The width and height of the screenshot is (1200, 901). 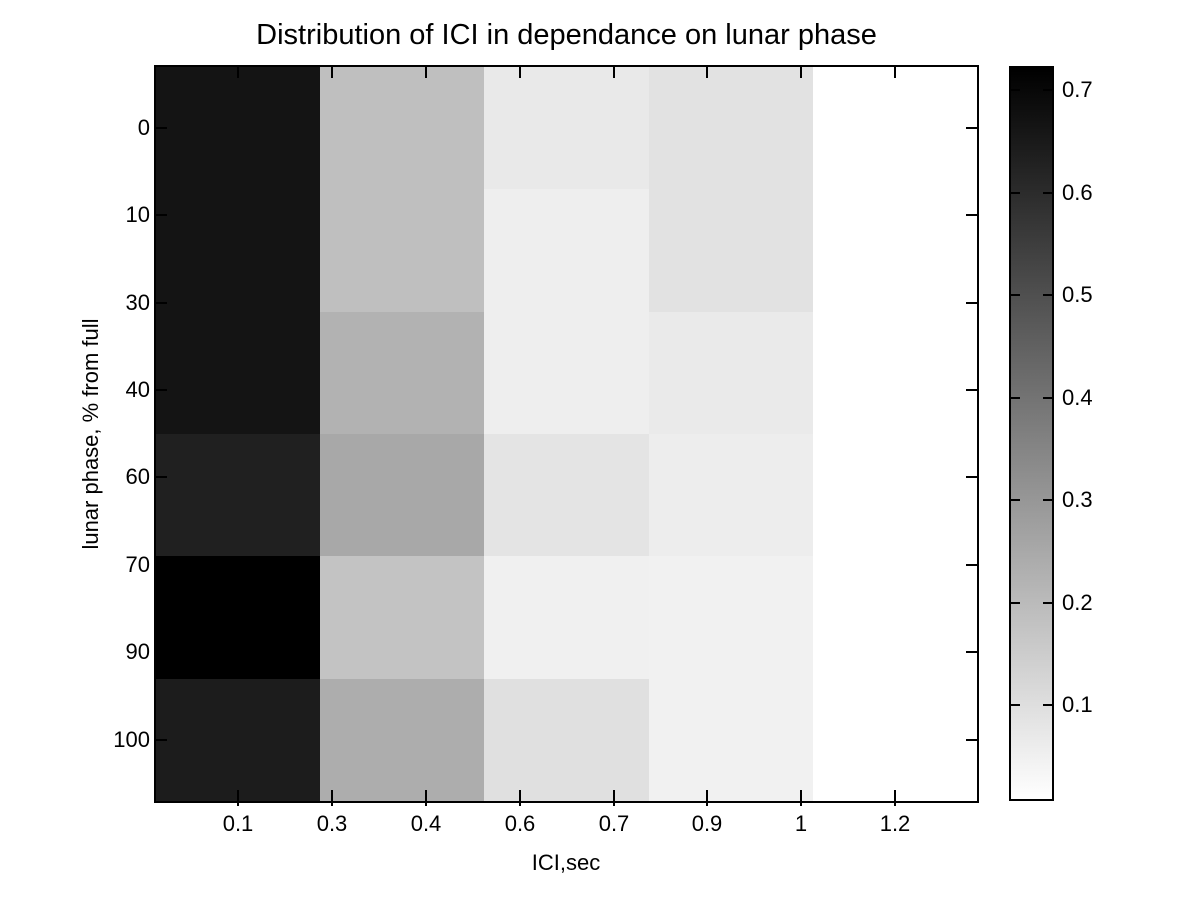 I want to click on colorbar-tick-label: 0.3, so click(x=1077, y=499).